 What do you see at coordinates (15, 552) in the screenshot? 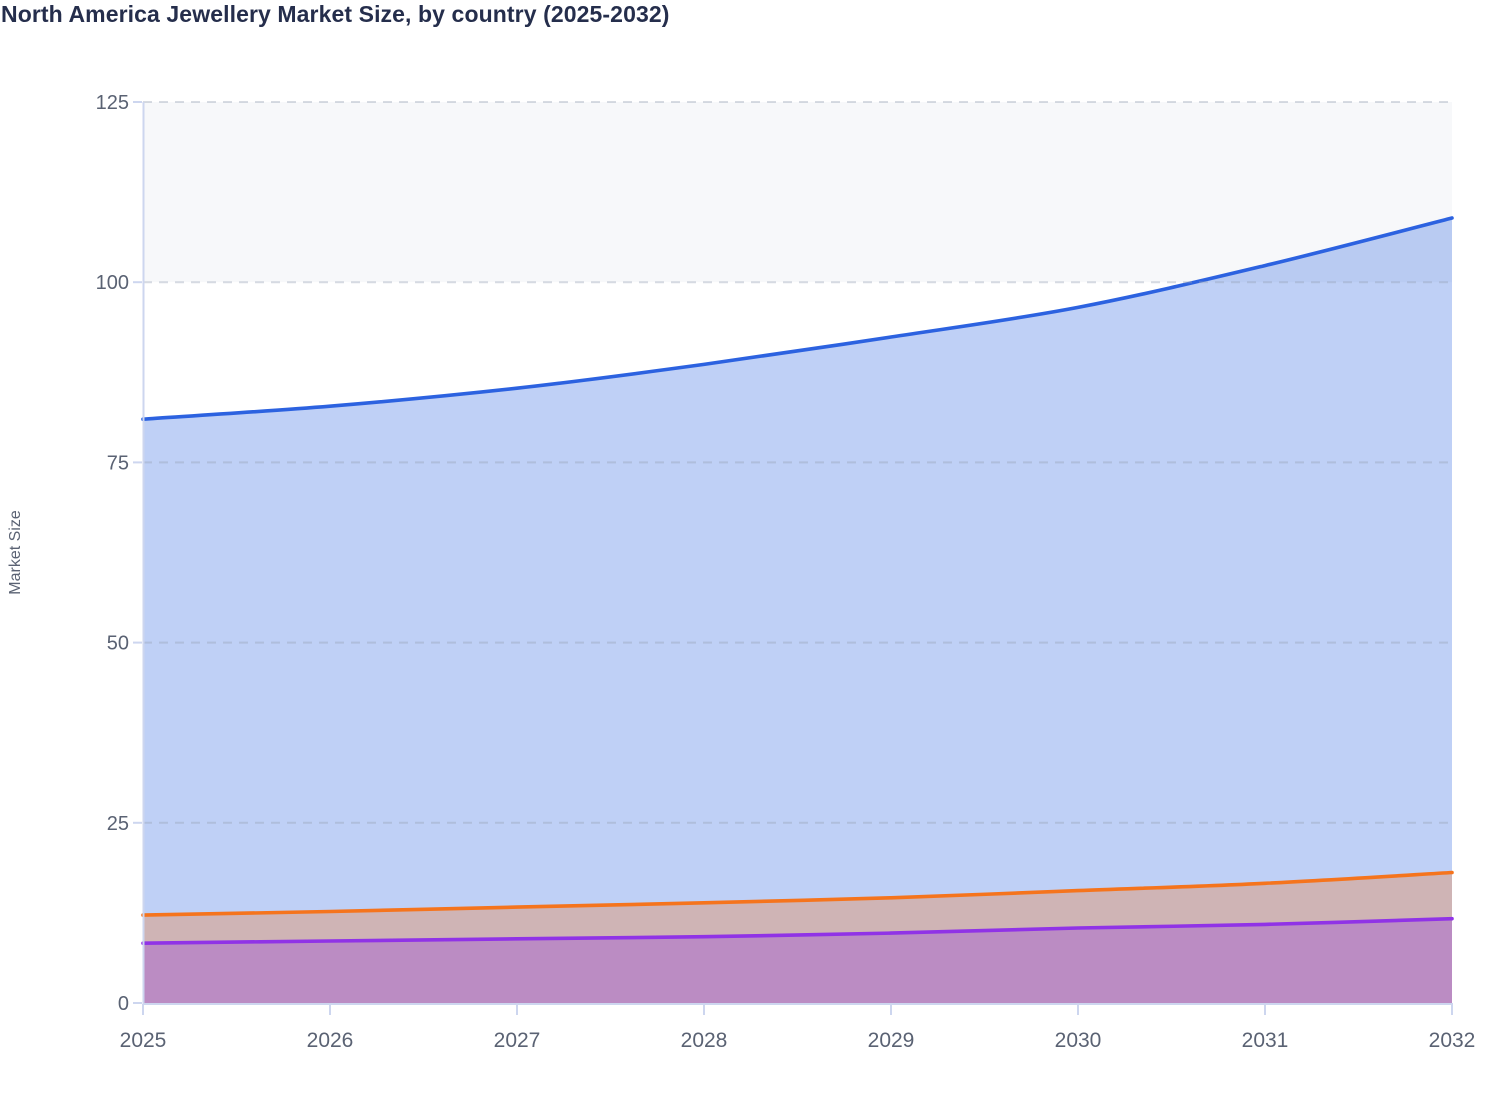
I see `y-axis-title: Market Size` at bounding box center [15, 552].